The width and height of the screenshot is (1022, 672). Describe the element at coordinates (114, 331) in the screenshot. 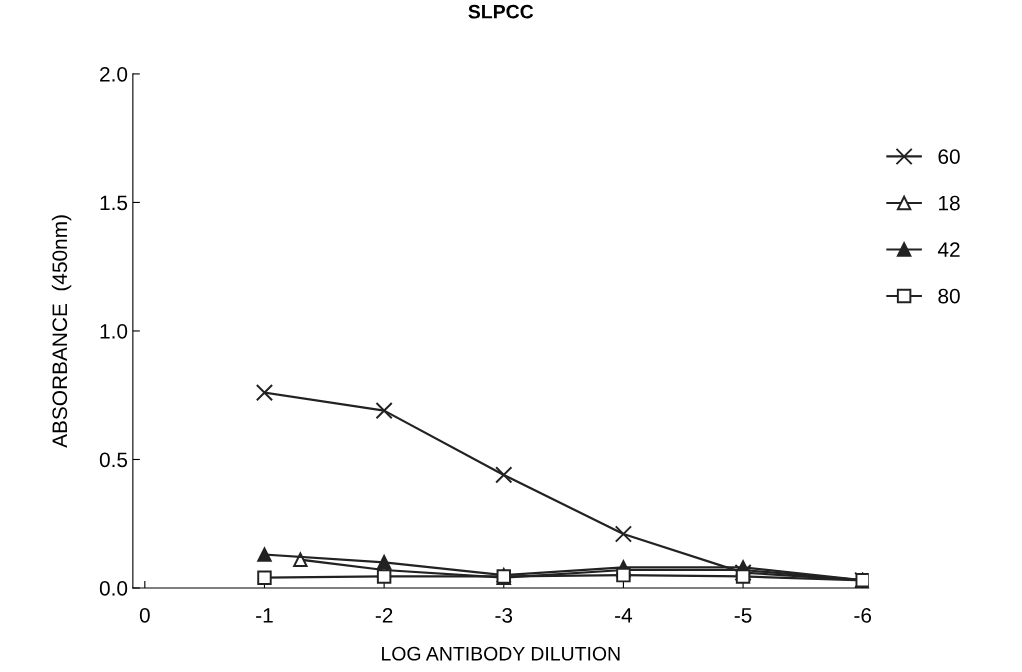

I see `y-tick-label: 1.0` at that location.